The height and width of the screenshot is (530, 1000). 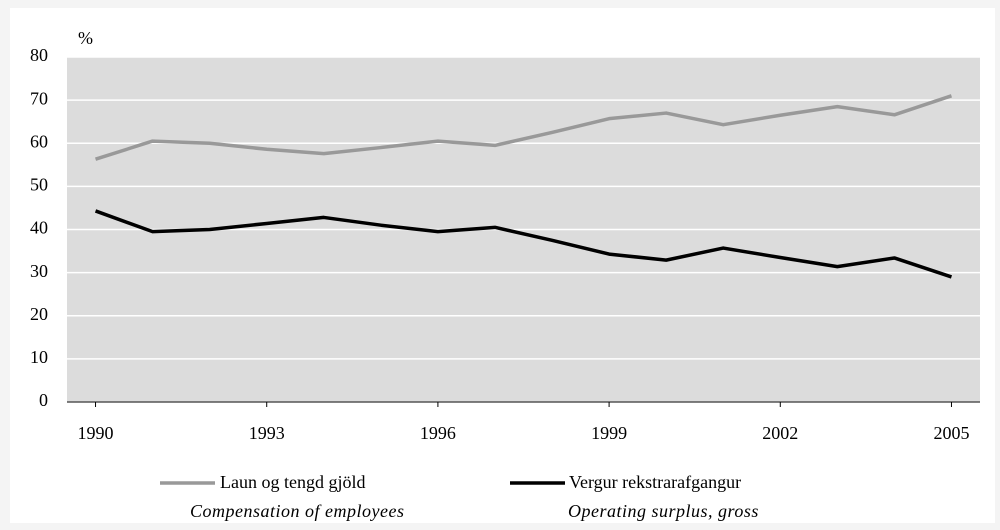 I want to click on y-axis-label: %, so click(x=85, y=38).